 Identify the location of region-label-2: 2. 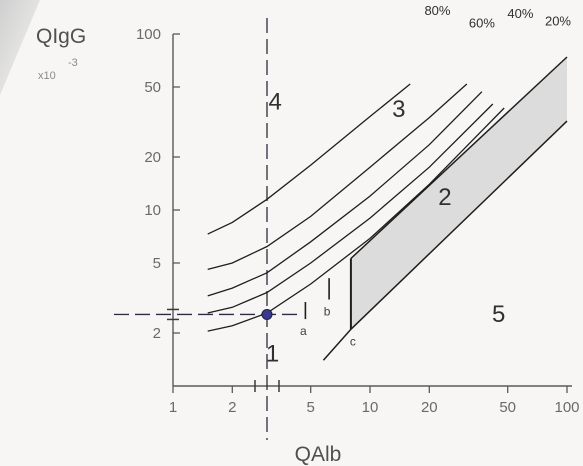
(444, 197).